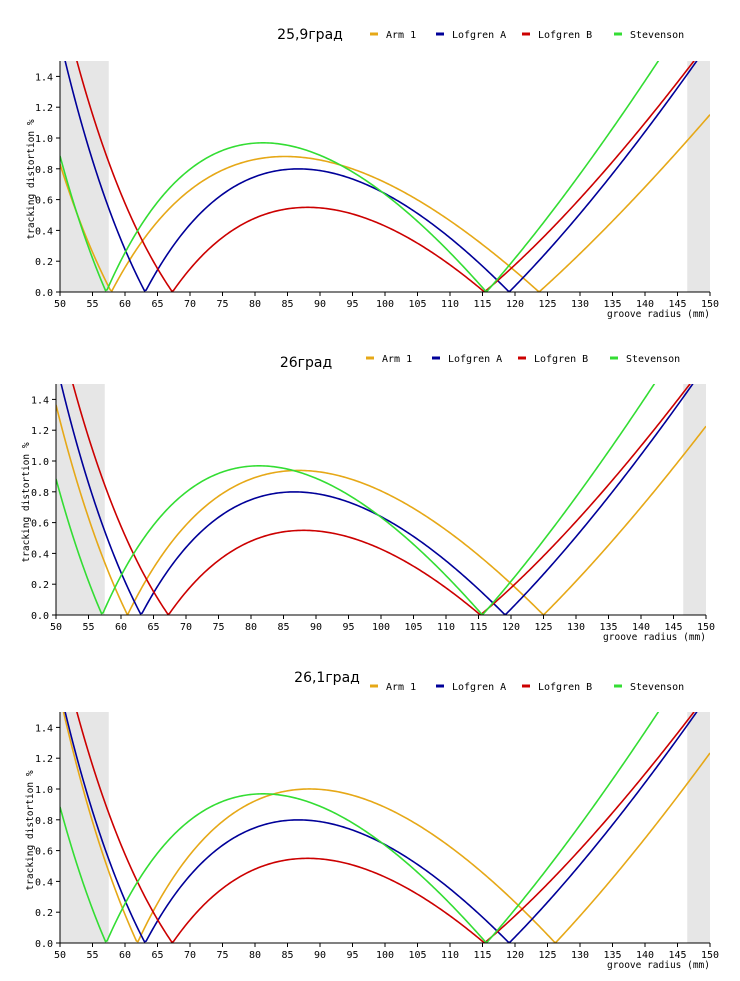 The width and height of the screenshot is (740, 981). I want to click on shaded-region, so click(698, 176).